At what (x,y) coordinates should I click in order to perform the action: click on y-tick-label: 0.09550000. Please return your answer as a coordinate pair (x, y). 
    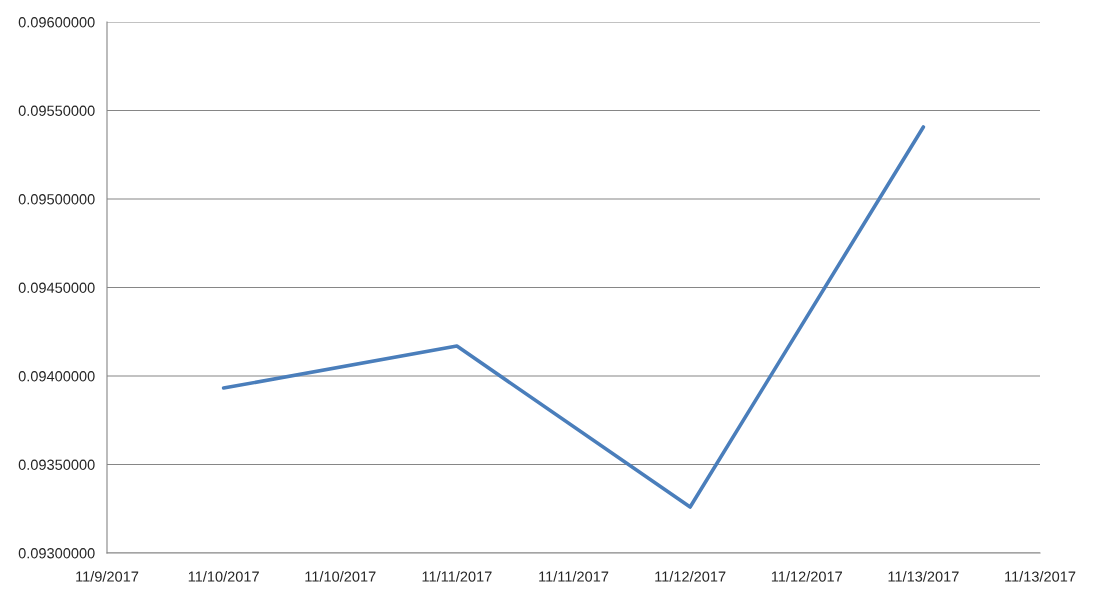
    Looking at the image, I should click on (56, 110).